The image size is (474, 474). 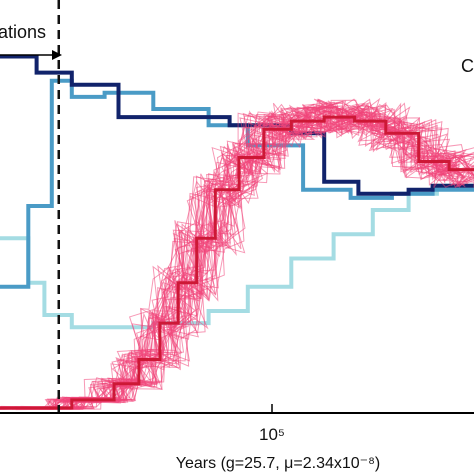 What do you see at coordinates (272, 434) in the screenshot?
I see `x-tick-label: 10⁵` at bounding box center [272, 434].